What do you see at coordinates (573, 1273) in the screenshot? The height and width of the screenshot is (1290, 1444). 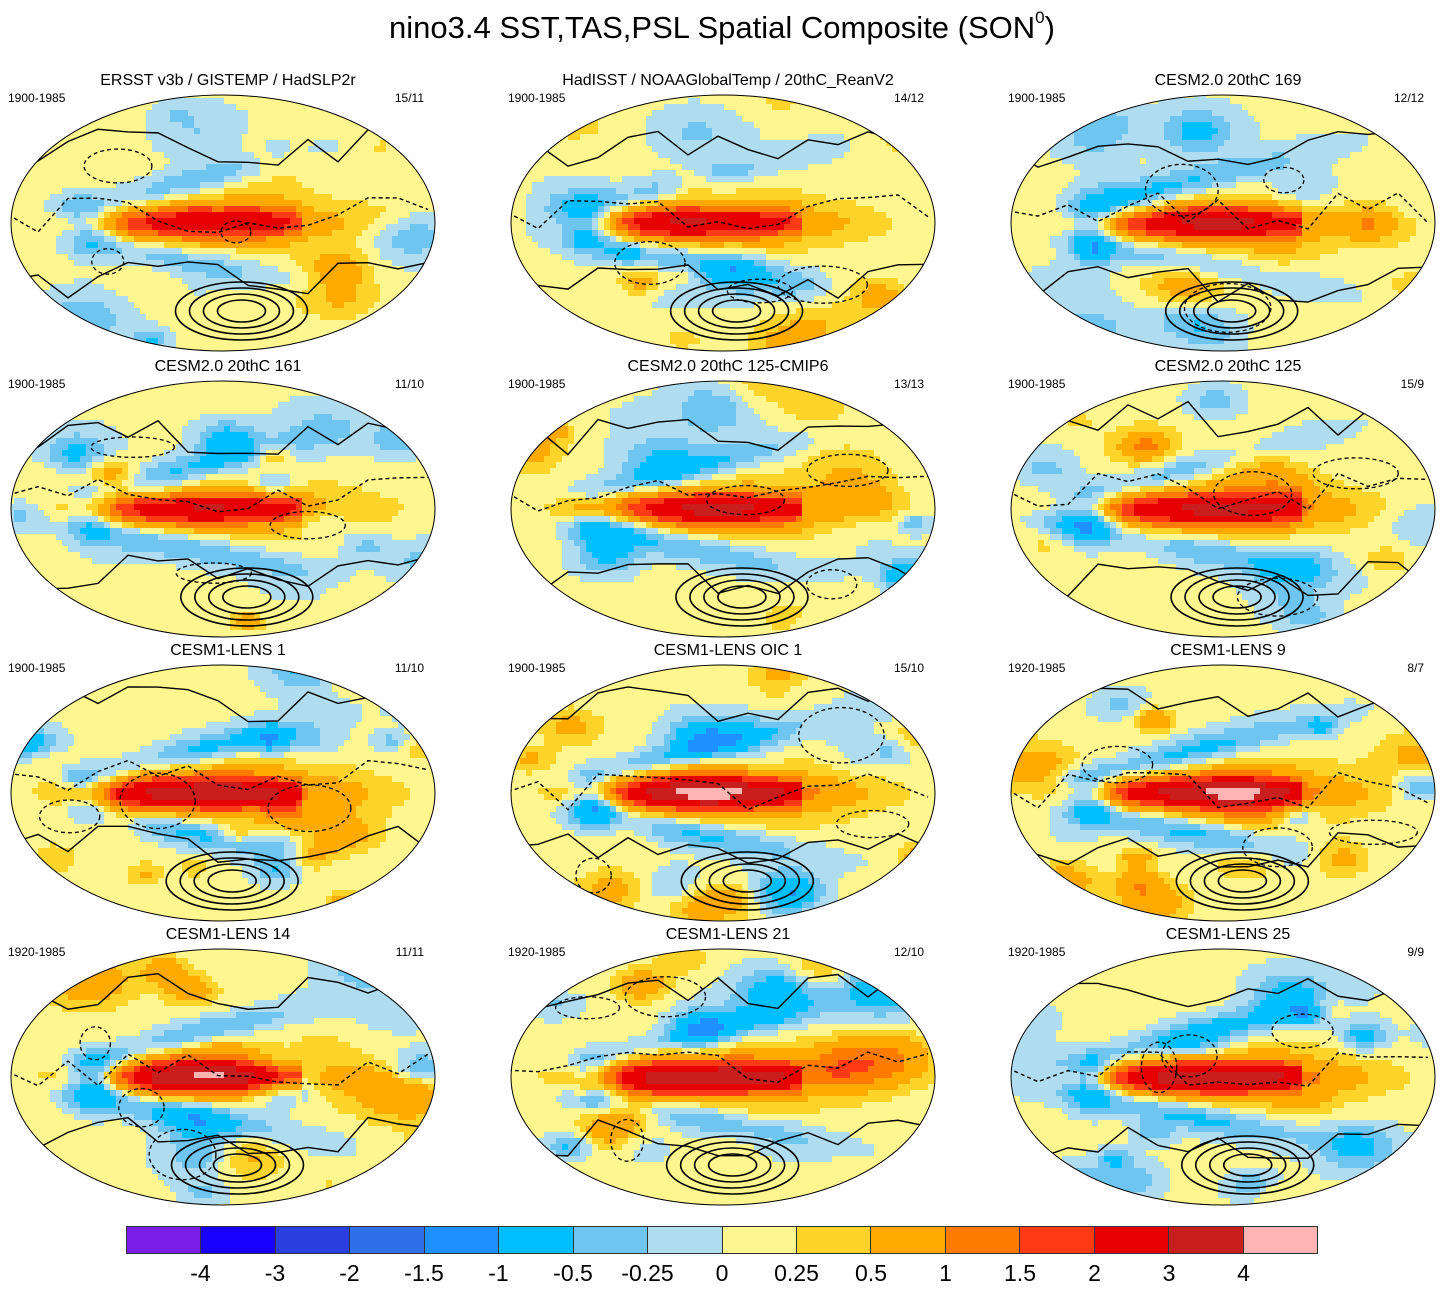 I see `colorbar-tick-label: -0.5` at bounding box center [573, 1273].